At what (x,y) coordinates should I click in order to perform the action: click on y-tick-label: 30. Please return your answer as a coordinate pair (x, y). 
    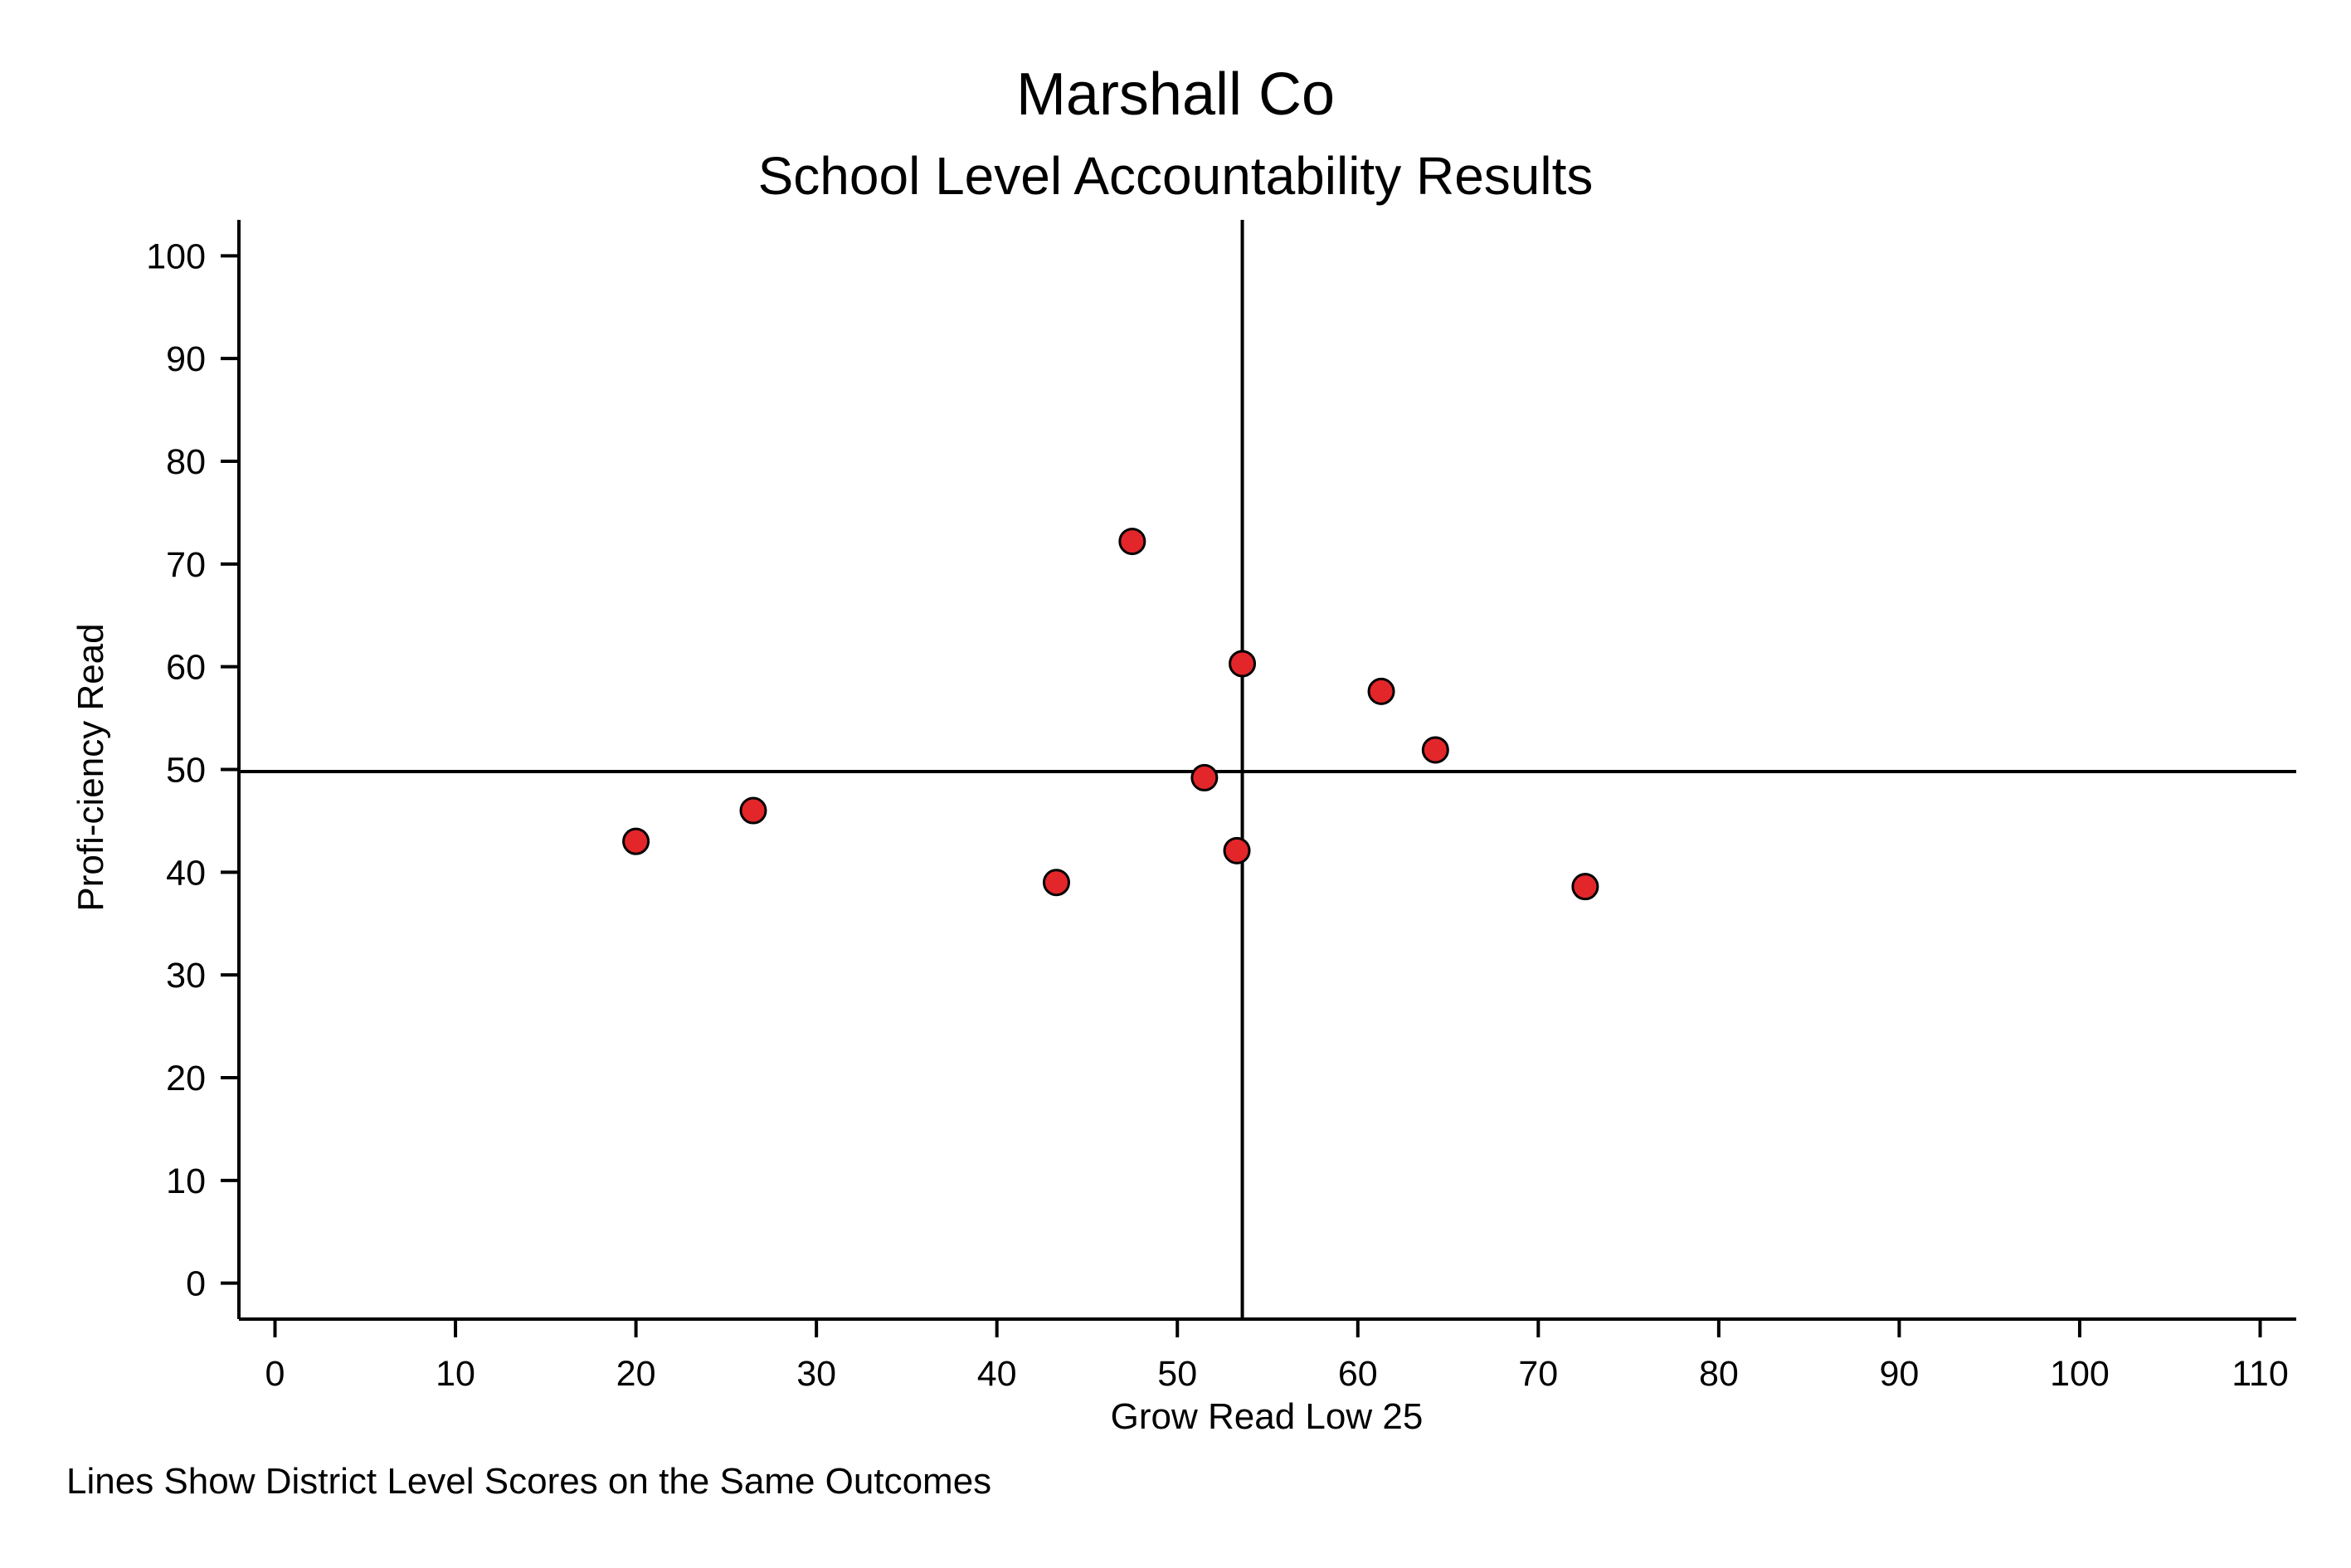
    Looking at the image, I should click on (186, 976).